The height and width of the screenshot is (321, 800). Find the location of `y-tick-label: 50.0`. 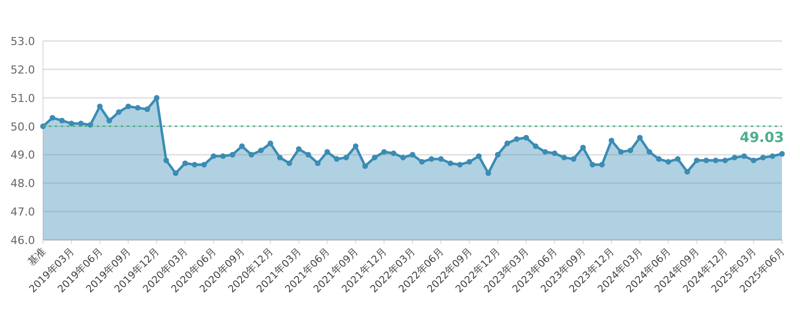

y-tick-label: 50.0 is located at coordinates (22, 127).